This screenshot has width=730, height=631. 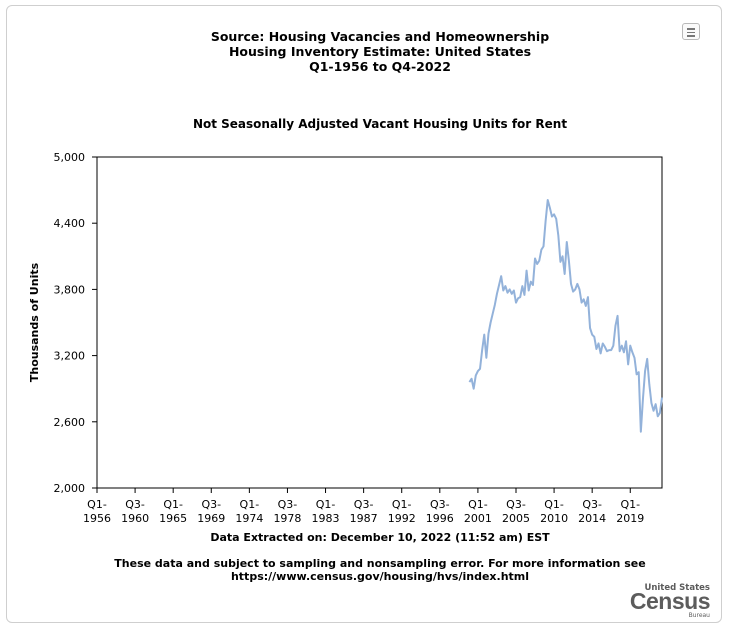 I want to click on logo-united-states: United States, so click(x=677, y=588).